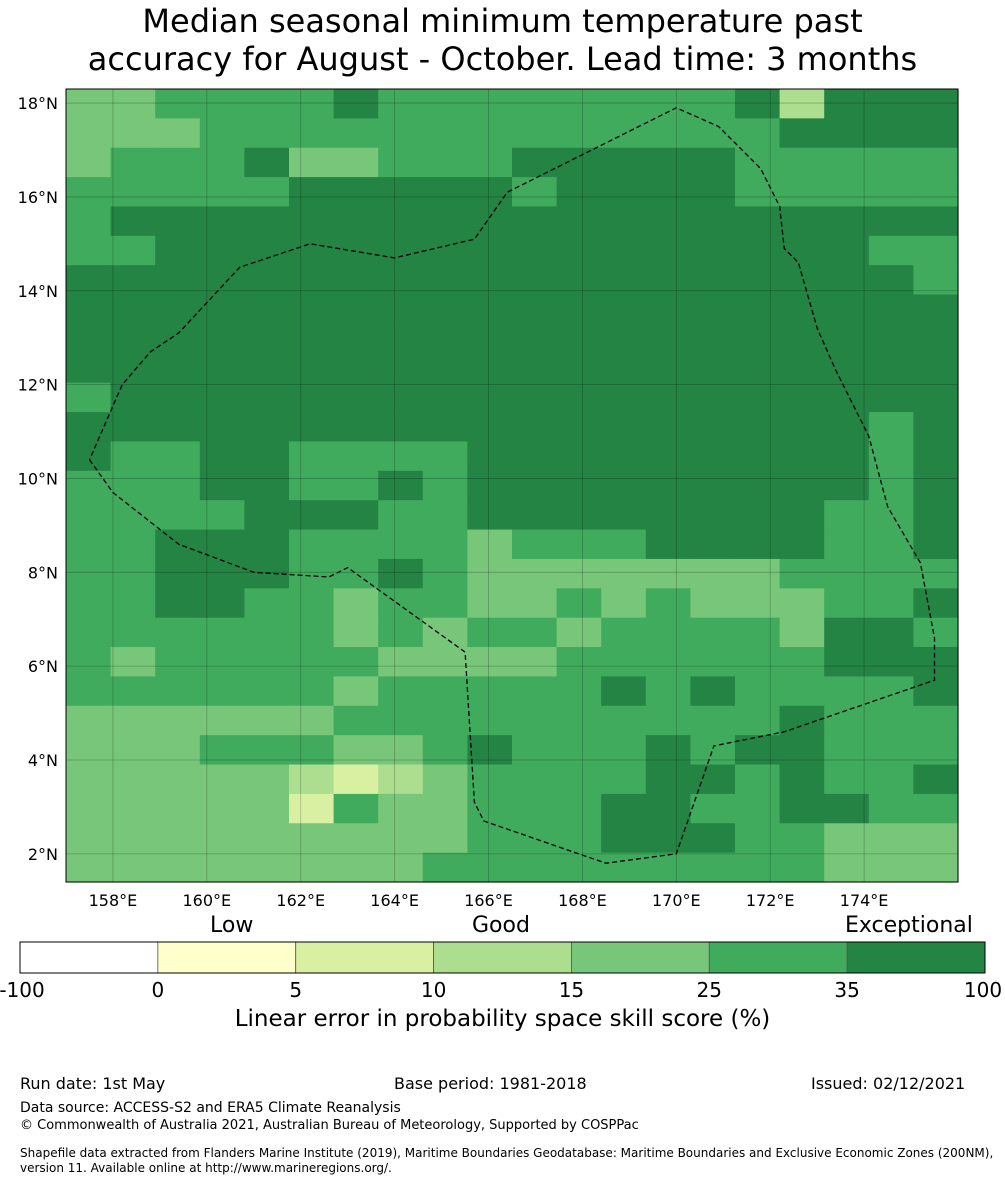  What do you see at coordinates (501, 925) in the screenshot?
I see `legend-word-good: Good` at bounding box center [501, 925].